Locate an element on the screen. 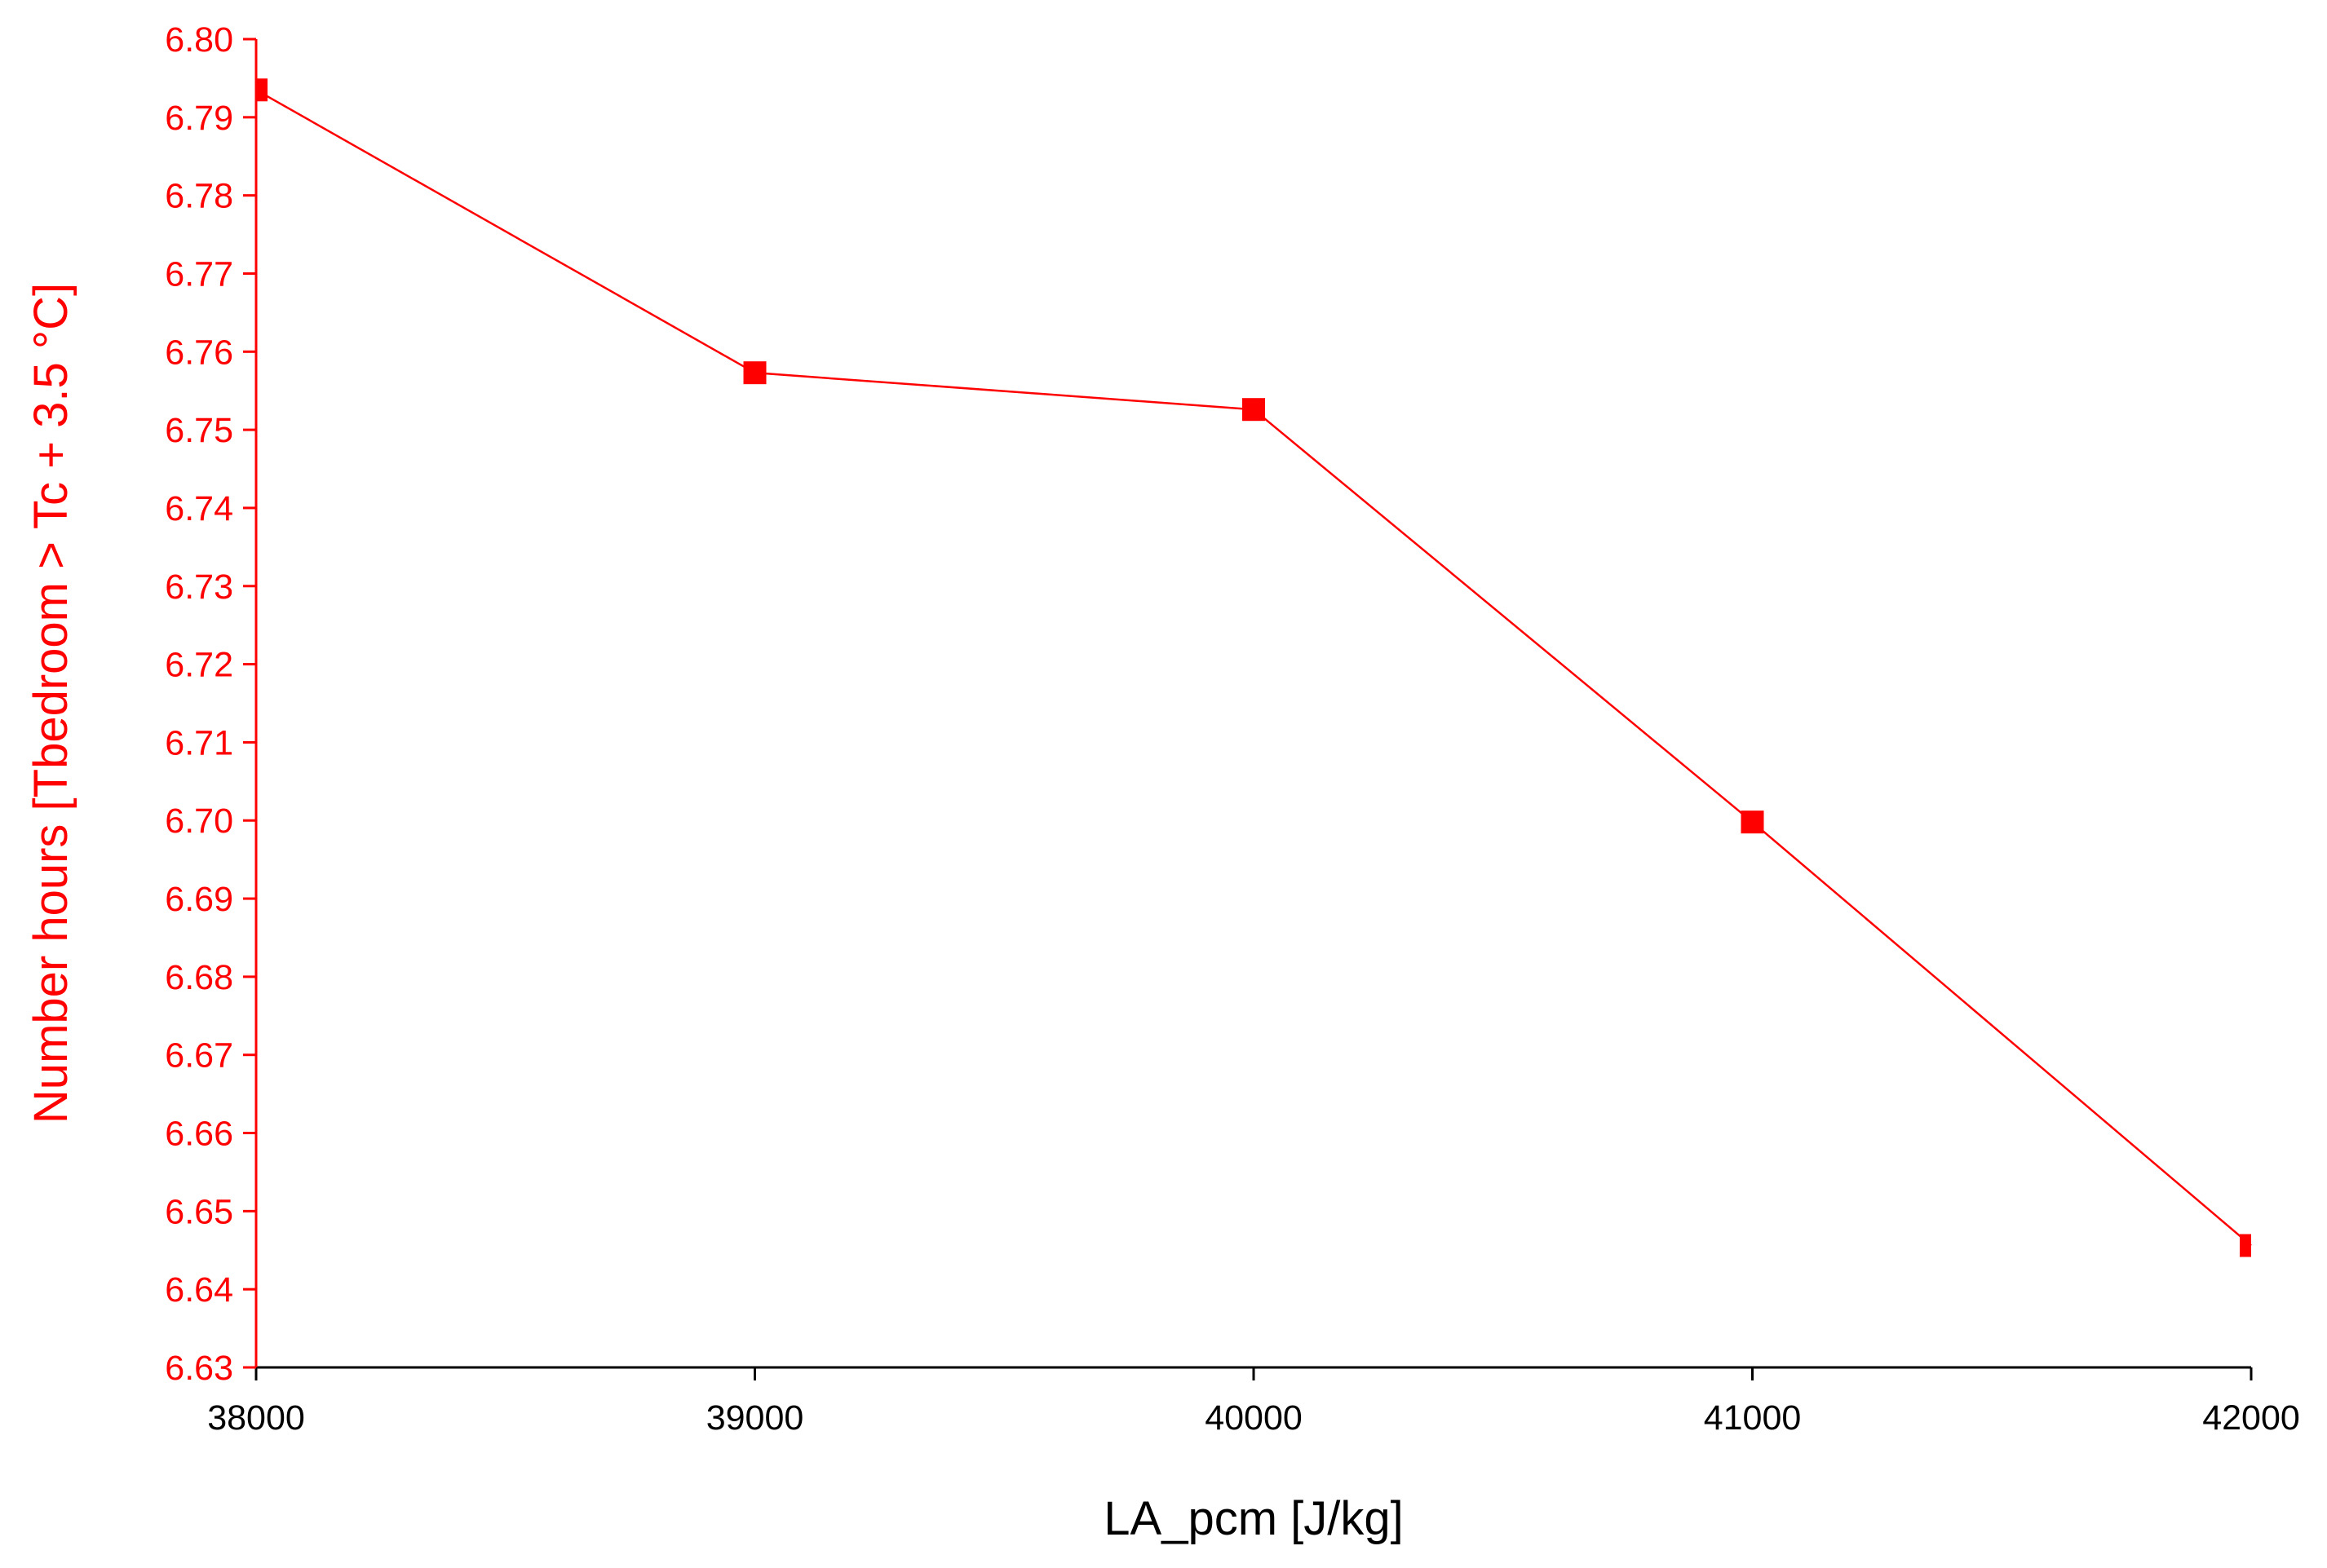 The image size is (2327, 1568). x-tick-label: 42000 is located at coordinates (2251, 1418).